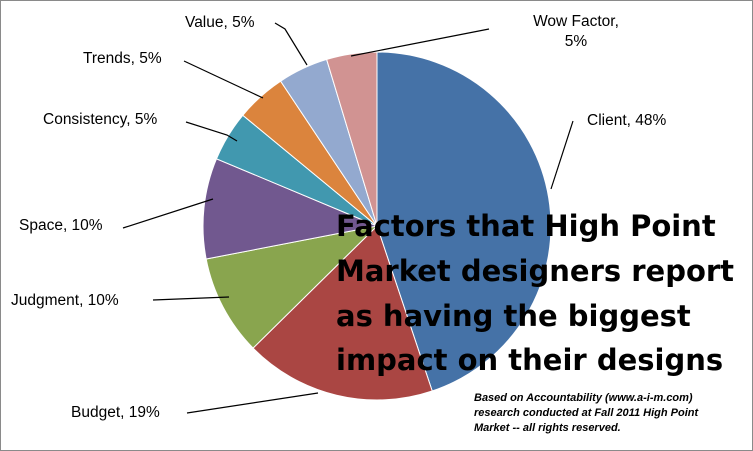 The image size is (753, 451). I want to click on slice-label: Value, 5%, so click(220, 22).